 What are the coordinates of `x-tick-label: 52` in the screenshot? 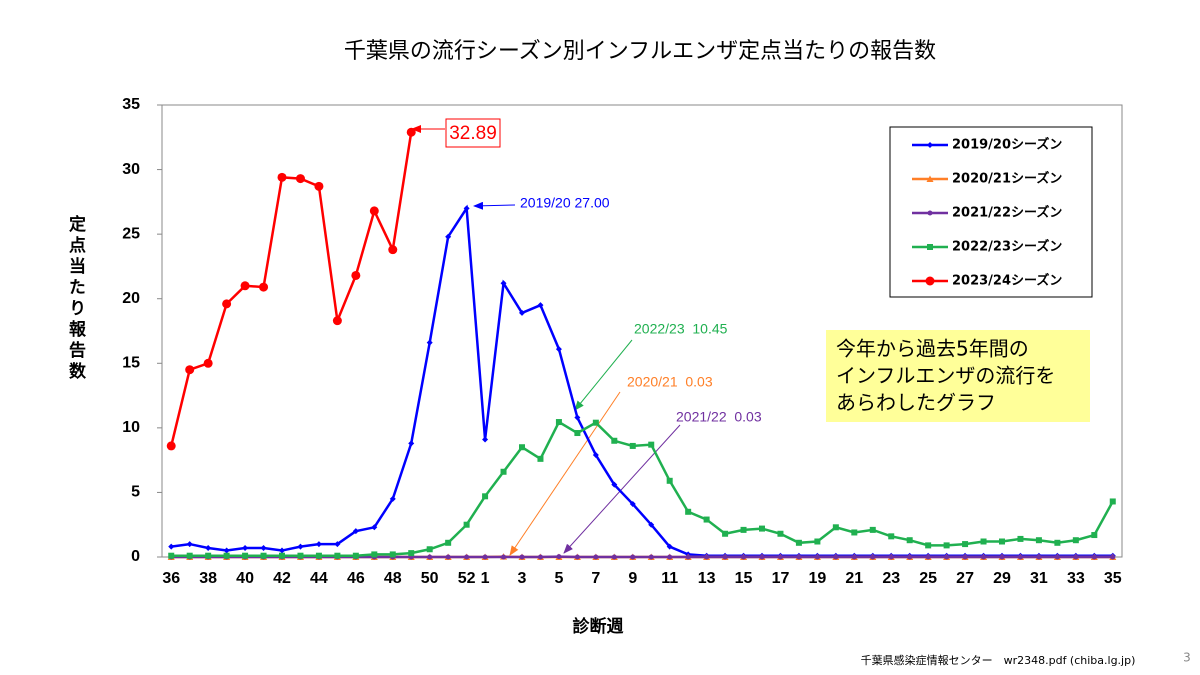 It's located at (467, 578).